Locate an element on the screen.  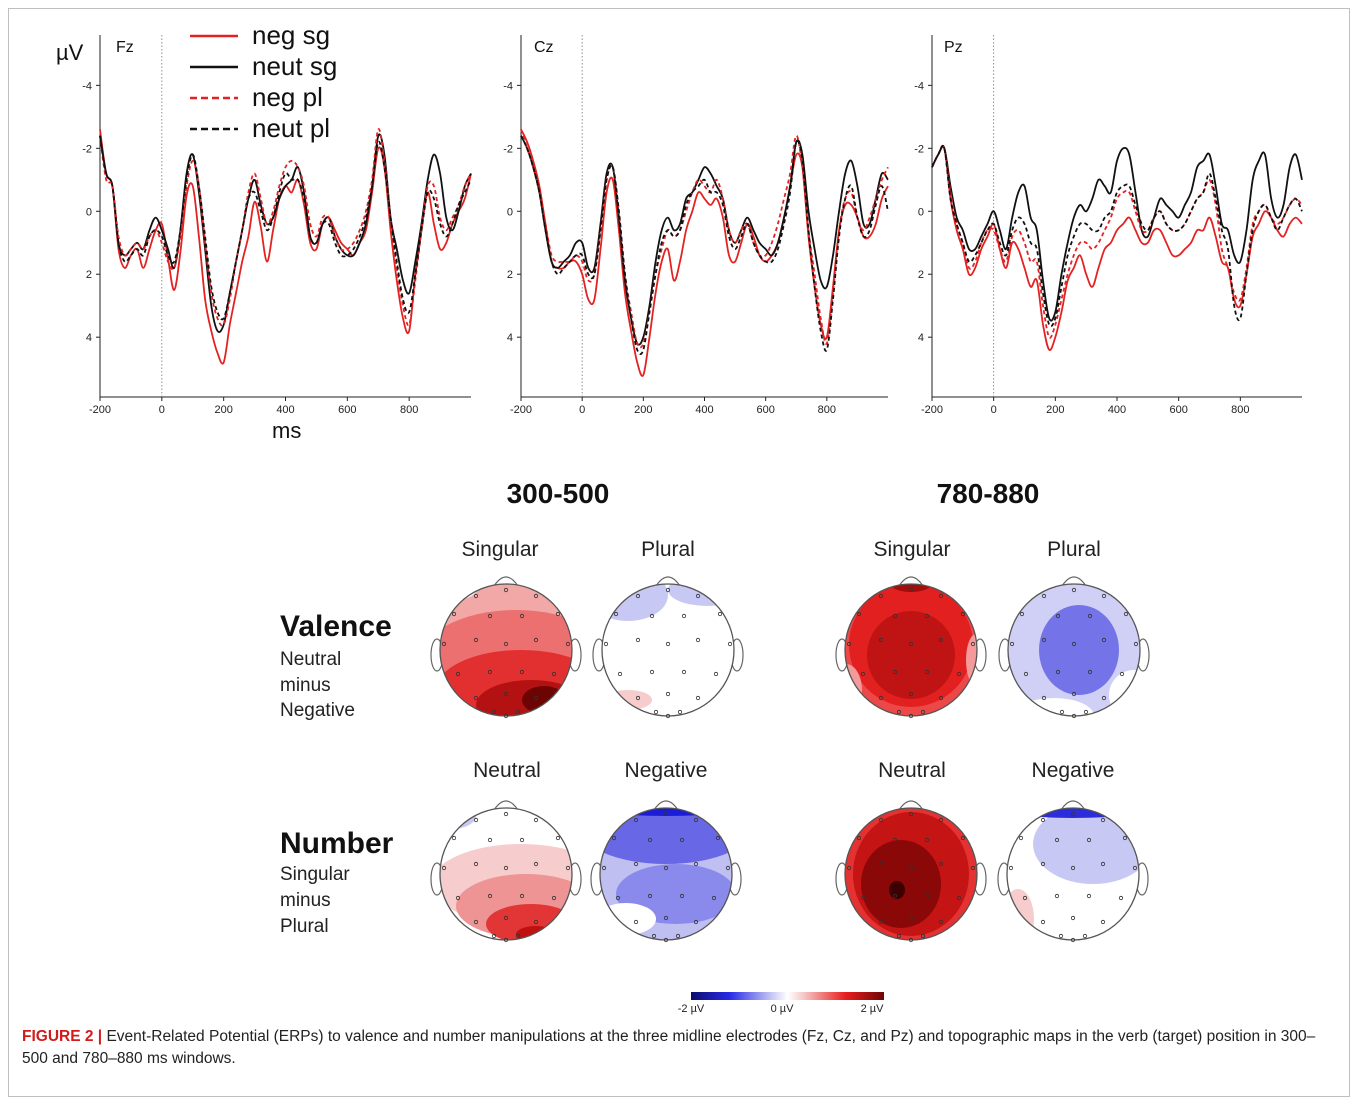
trace-neut-sg-pz is located at coordinates (1117, 233).